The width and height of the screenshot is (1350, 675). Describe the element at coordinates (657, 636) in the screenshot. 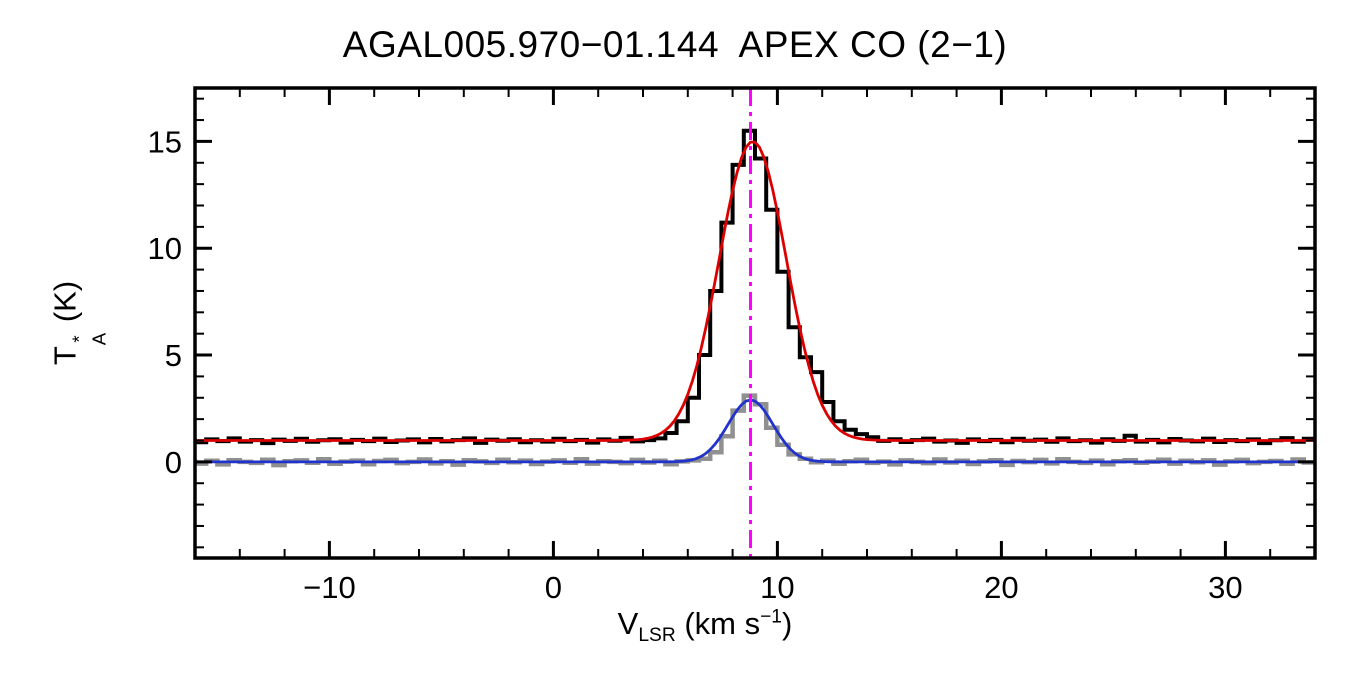

I see `x-axis-label-sub: LSR` at that location.